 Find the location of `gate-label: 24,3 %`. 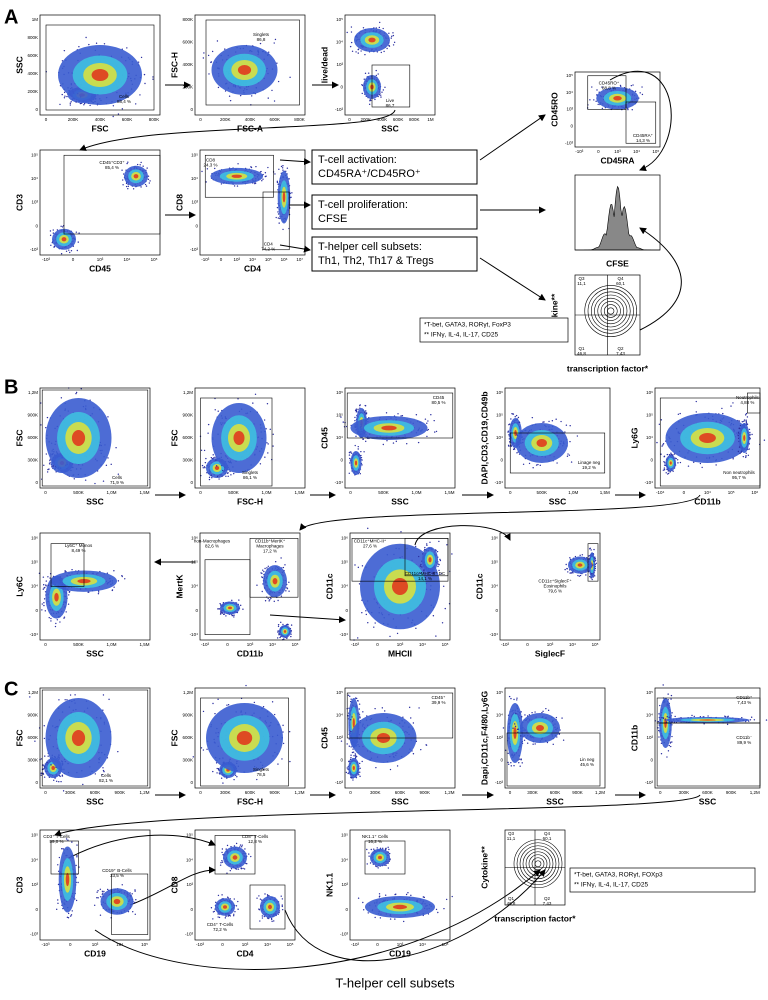

gate-label: 24,3 % is located at coordinates (210, 165).